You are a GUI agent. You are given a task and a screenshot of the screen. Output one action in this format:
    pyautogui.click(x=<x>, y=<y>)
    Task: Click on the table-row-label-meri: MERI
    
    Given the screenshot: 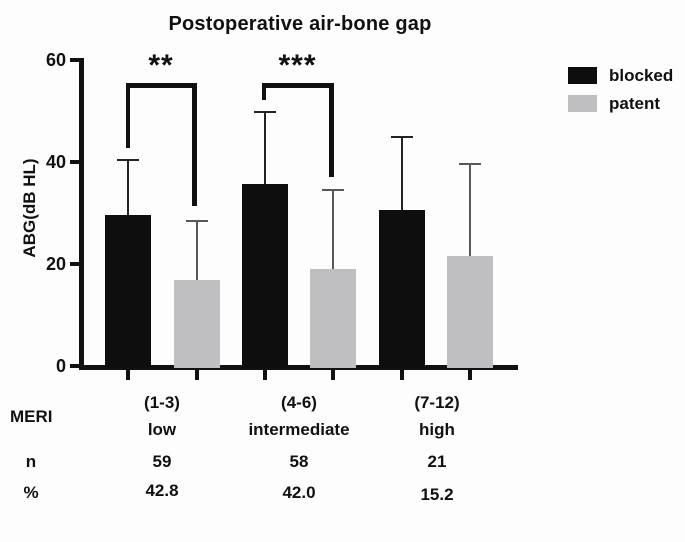 What is the action you would take?
    pyautogui.click(x=31, y=416)
    